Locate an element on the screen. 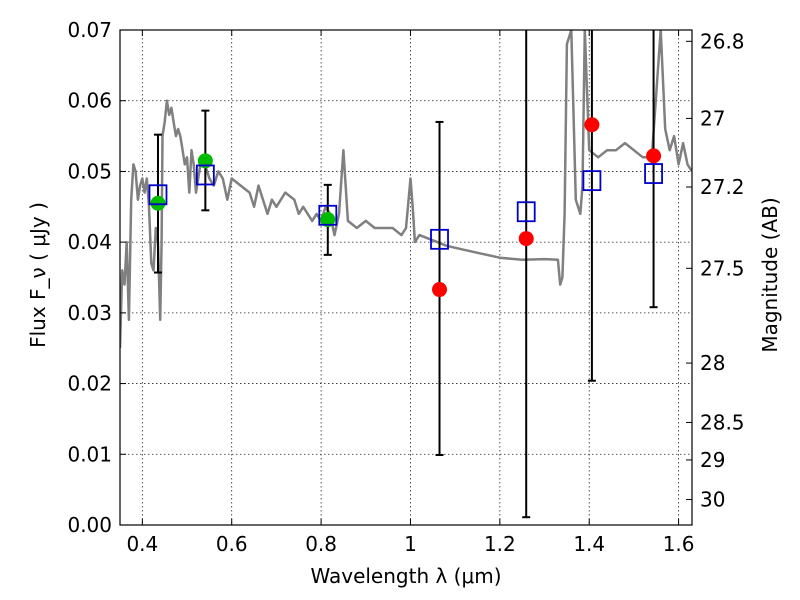  y-tick-label: 0.01 is located at coordinates (89, 454).